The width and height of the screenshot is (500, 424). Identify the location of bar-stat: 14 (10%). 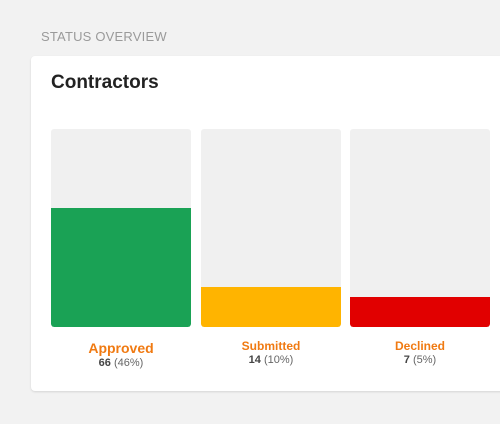
(271, 360).